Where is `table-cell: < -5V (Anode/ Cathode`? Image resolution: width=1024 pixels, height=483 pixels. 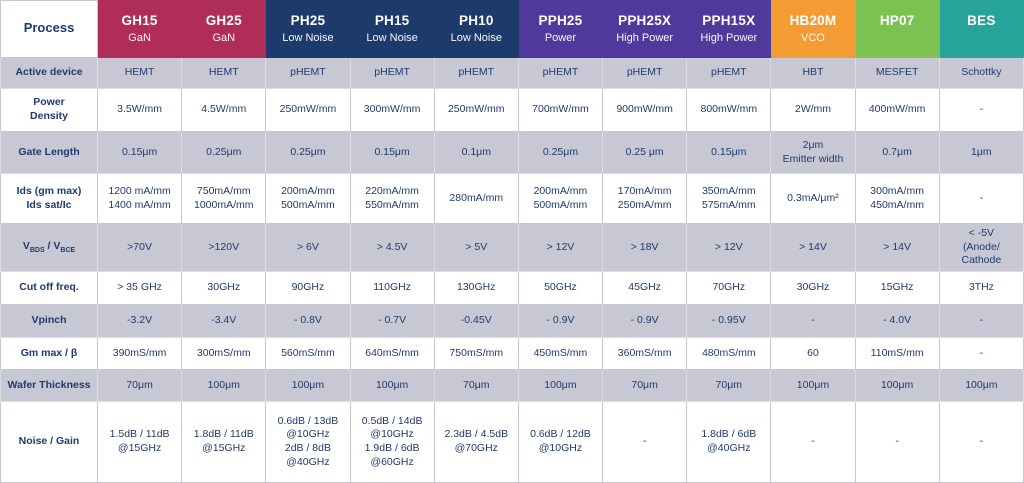
table-cell: < -5V (Anode/ Cathode is located at coordinates (981, 247).